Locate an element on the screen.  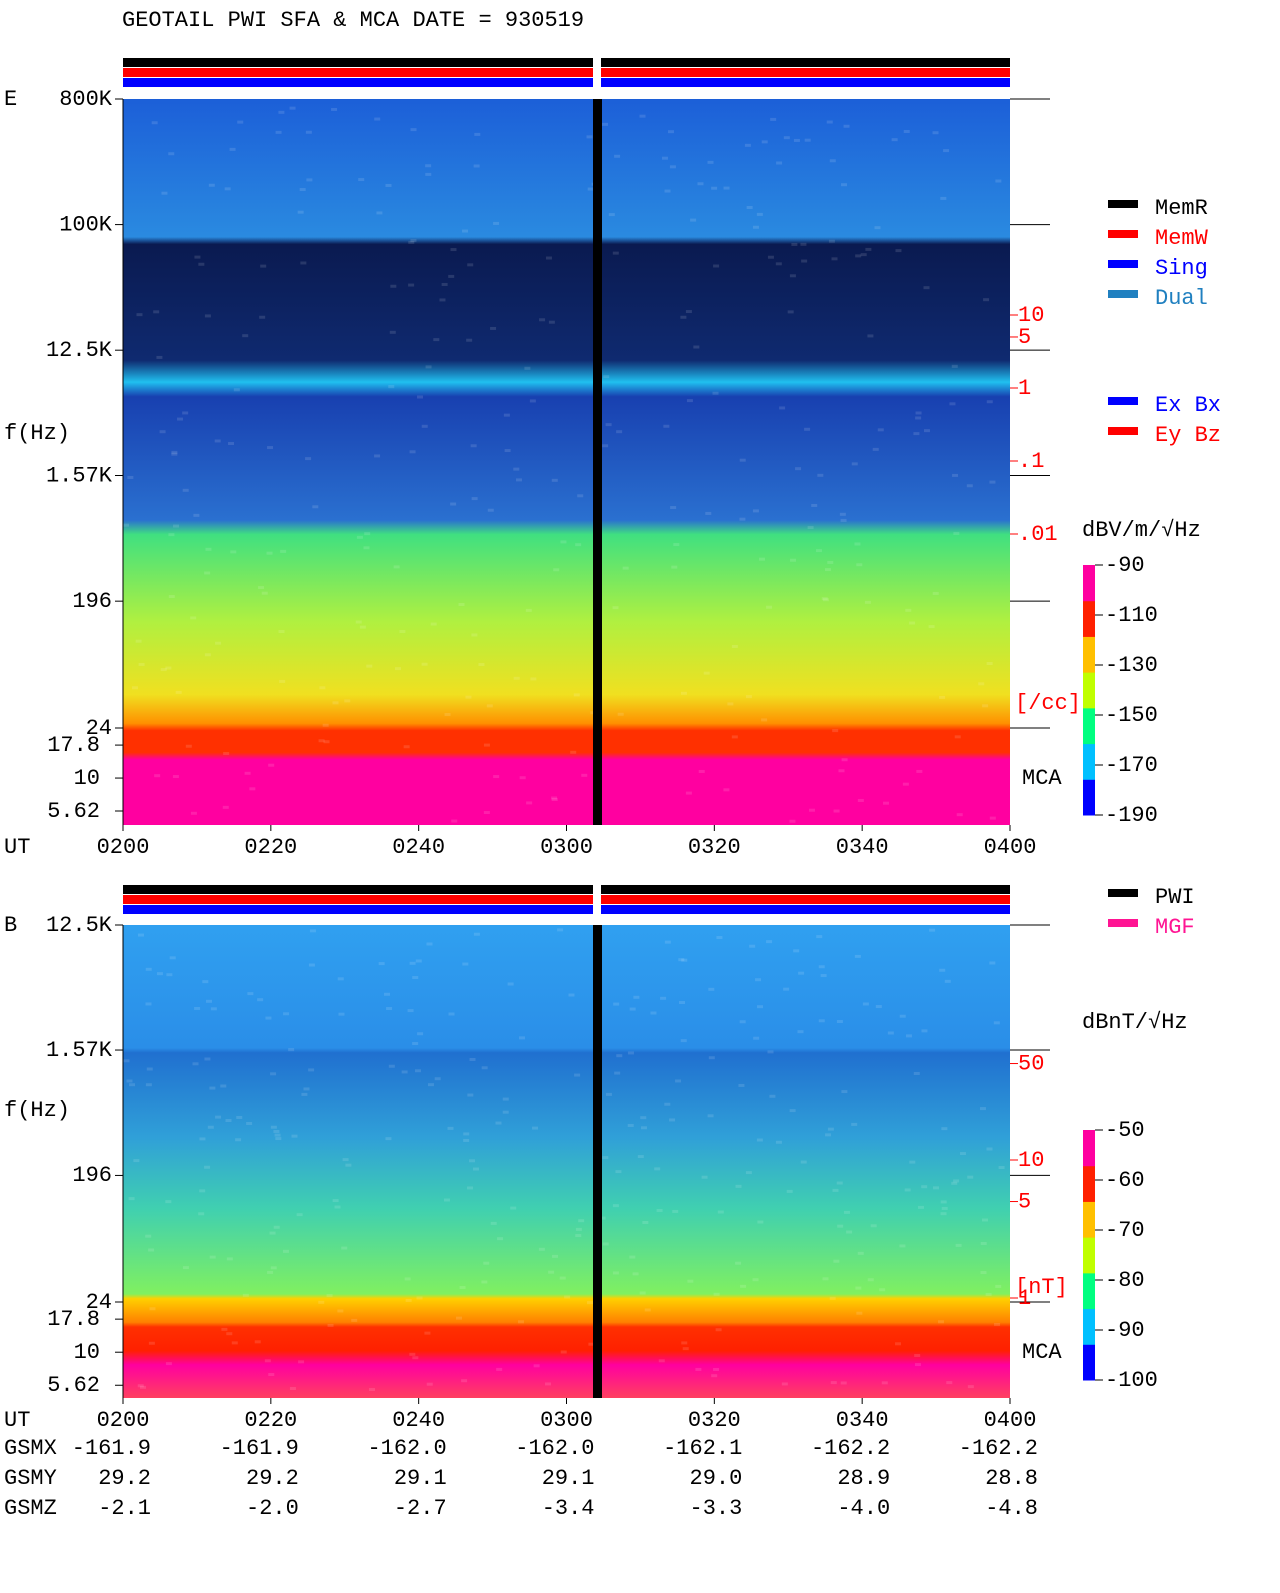
y-tick-label: 800K is located at coordinates (86, 99).